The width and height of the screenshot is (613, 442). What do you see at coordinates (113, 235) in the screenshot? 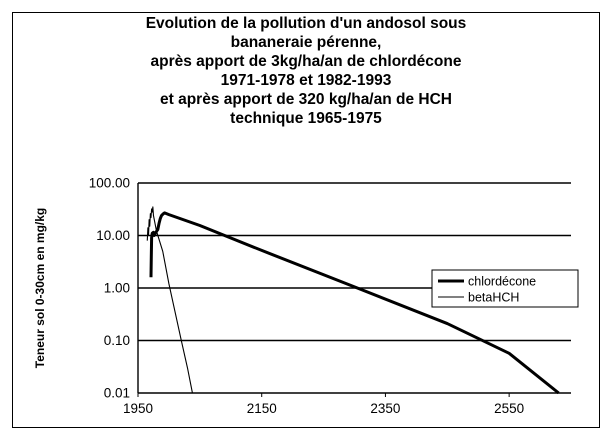
I see `y-tick-label: 10.00` at bounding box center [113, 235].